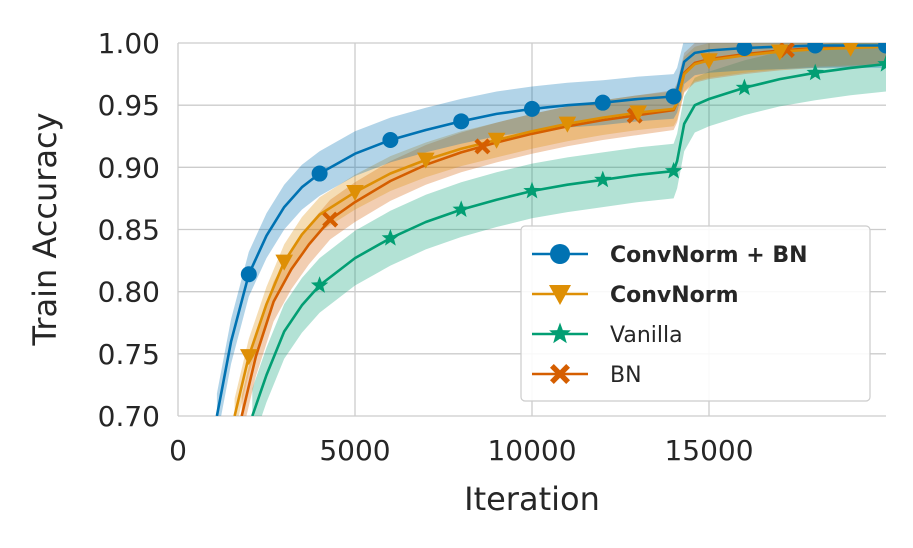 The image size is (913, 548). Describe the element at coordinates (626, 375) in the screenshot. I see `legend-label-bn: BN` at that location.